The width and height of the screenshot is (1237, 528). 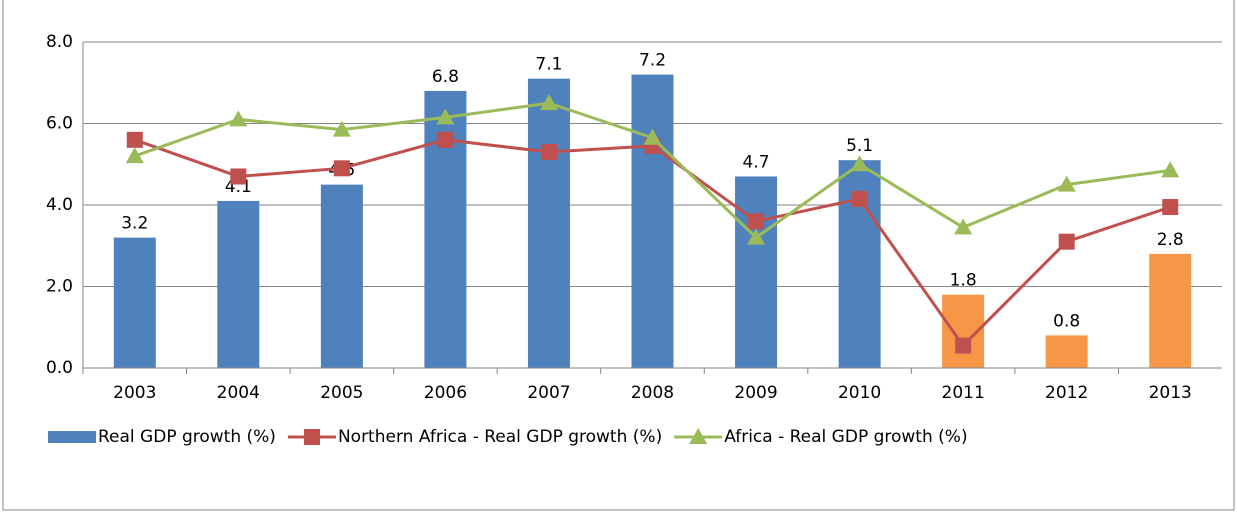 What do you see at coordinates (187, 437) in the screenshot?
I see `legend-label: Real GDP growth (%)` at bounding box center [187, 437].